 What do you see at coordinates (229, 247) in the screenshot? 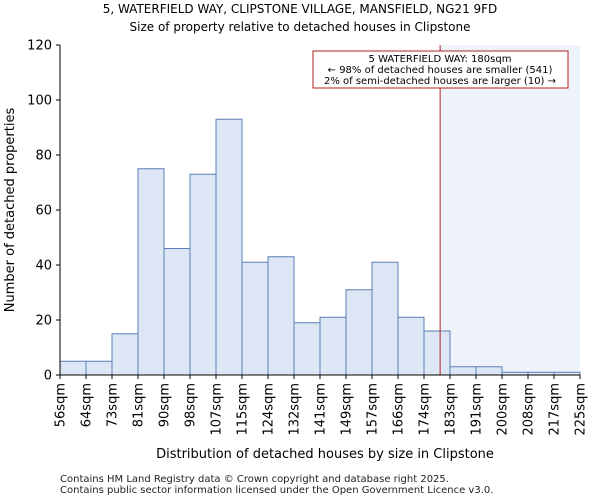
I see `bar-107sqm` at bounding box center [229, 247].